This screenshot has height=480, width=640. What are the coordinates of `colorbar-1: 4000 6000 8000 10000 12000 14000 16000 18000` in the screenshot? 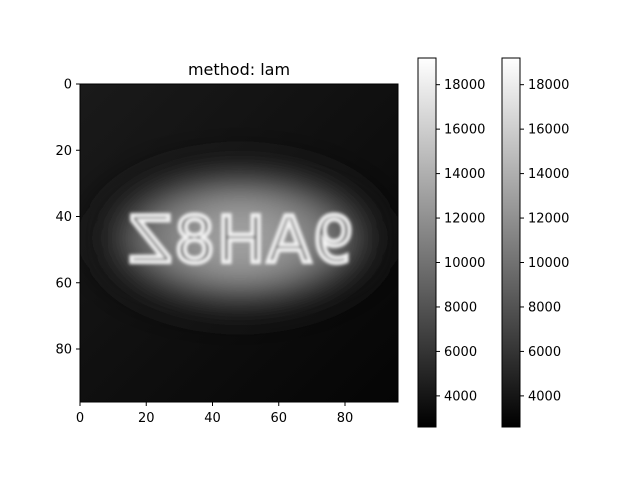 It's located at (451, 242).